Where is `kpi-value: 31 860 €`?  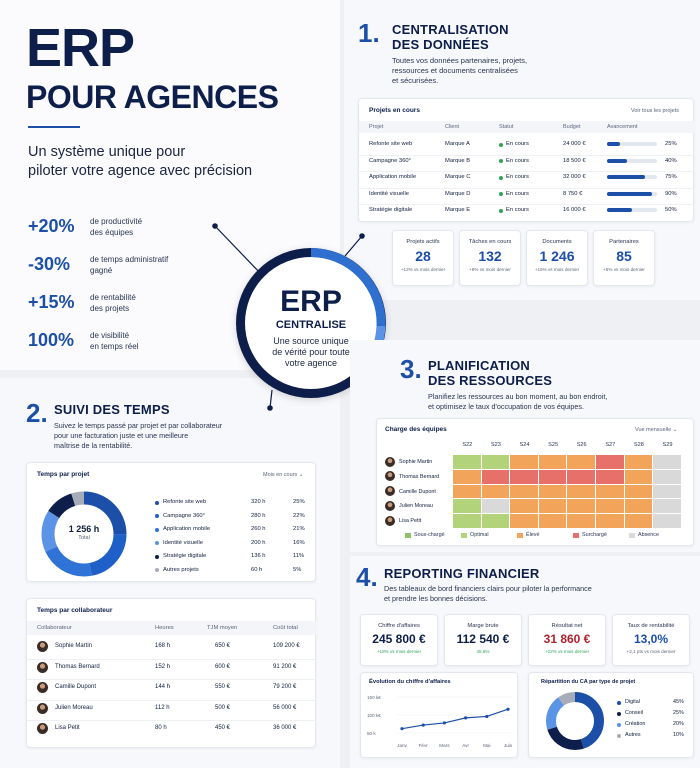
kpi-value: 31 860 € is located at coordinates (567, 639).